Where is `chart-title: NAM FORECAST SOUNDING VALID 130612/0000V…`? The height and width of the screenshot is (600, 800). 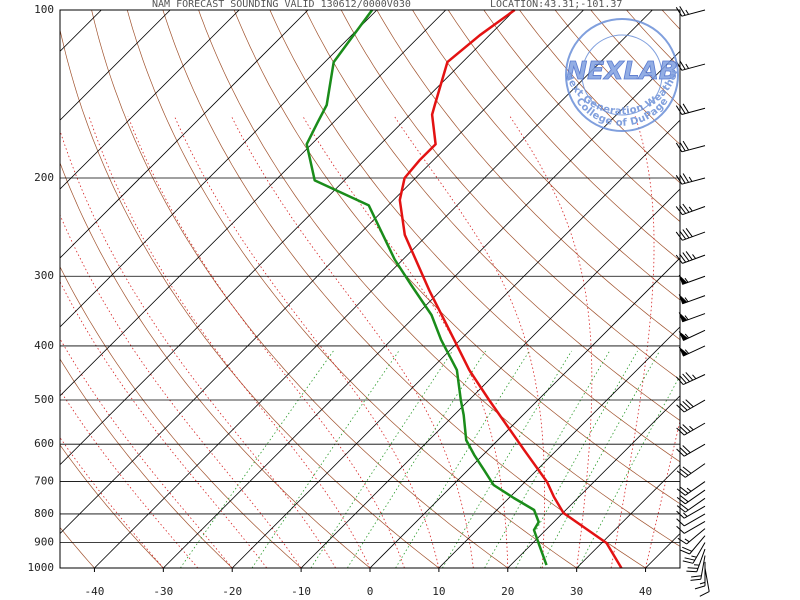 chart-title: NAM FORECAST SOUNDING VALID 130612/0000V… is located at coordinates (281, 5).